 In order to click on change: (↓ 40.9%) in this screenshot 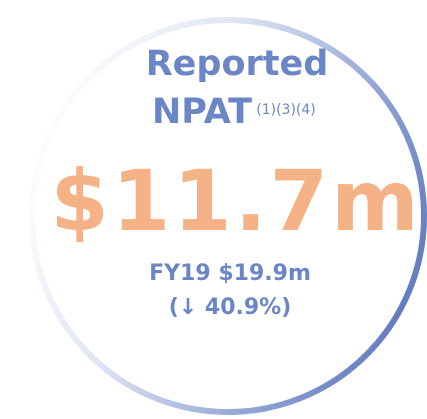, I will do `click(230, 307)`.